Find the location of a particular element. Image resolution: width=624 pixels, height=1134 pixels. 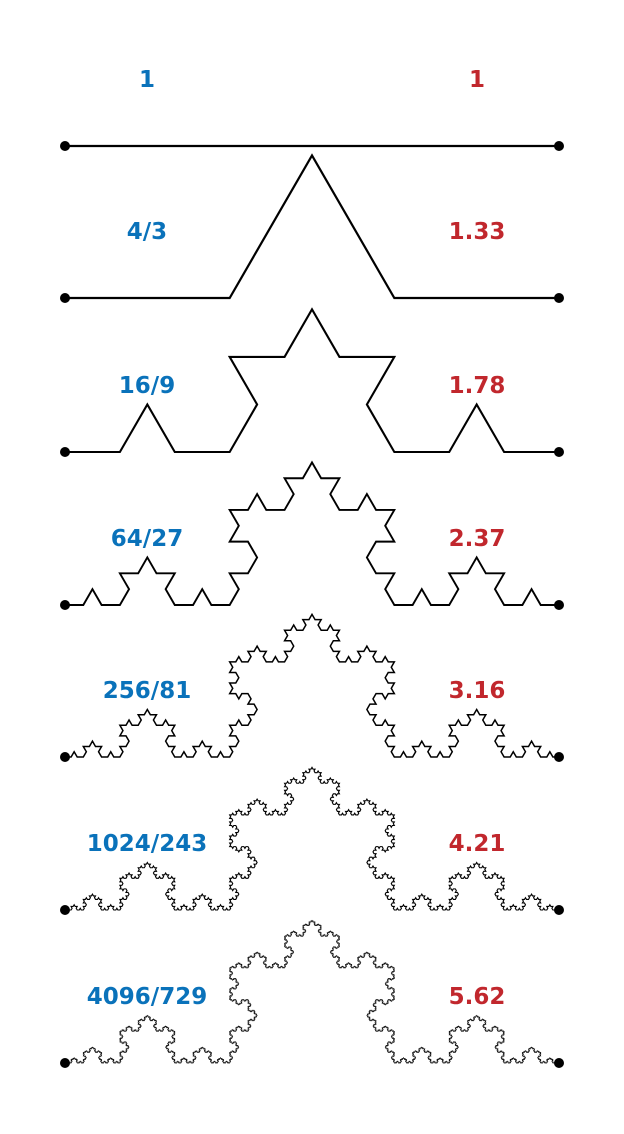

length-fraction-label: 4096/729 is located at coordinates (147, 997).